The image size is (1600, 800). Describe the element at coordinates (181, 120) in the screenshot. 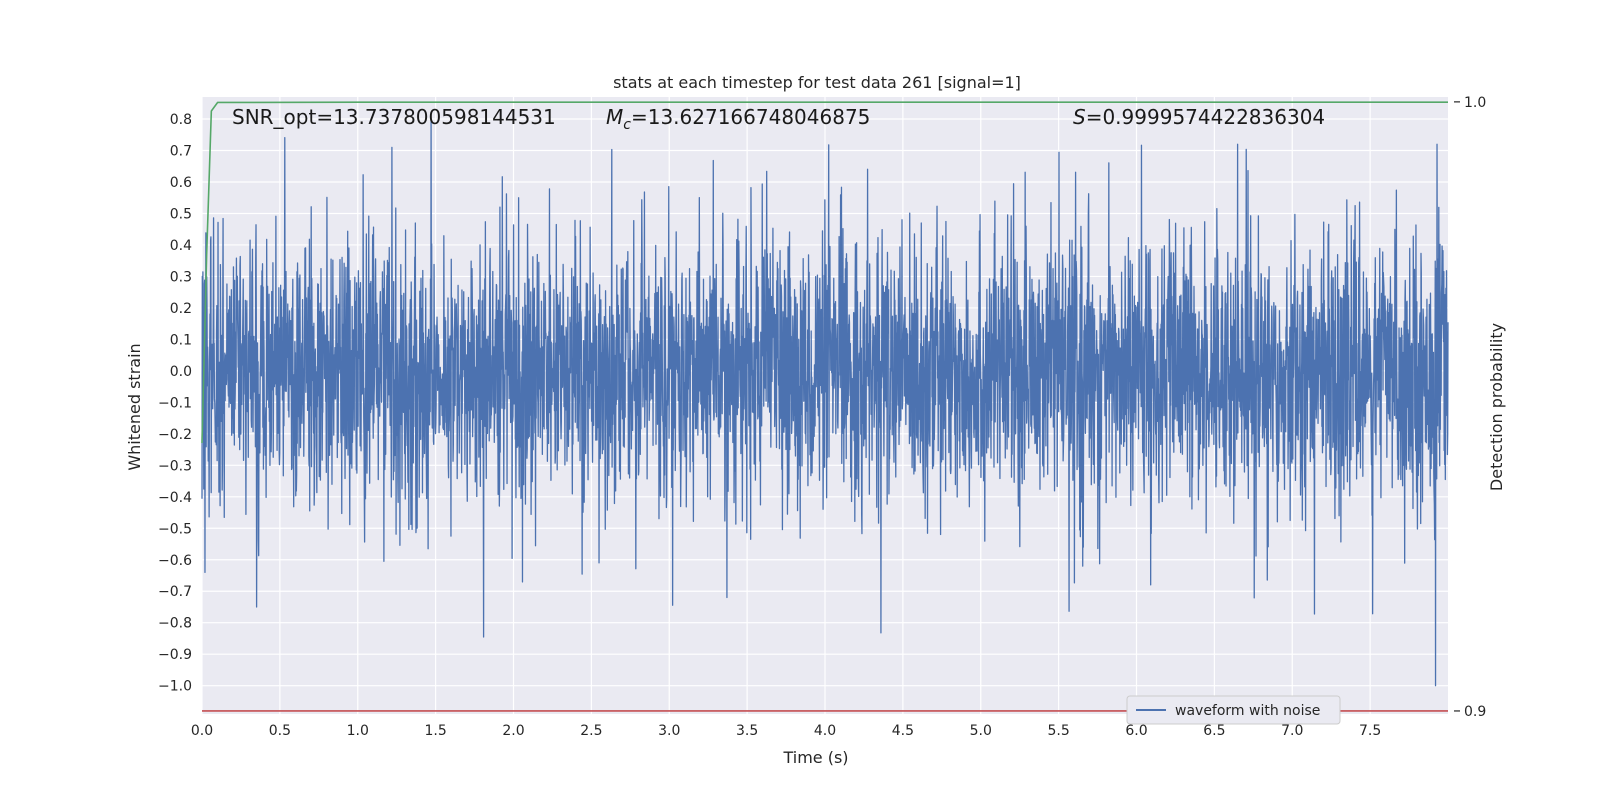

I see `y-tick-label: 0.8` at that location.